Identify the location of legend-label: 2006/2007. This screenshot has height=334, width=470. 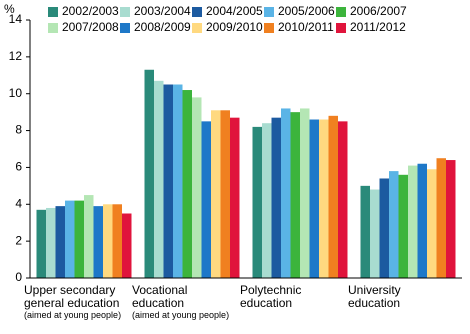
(378, 11).